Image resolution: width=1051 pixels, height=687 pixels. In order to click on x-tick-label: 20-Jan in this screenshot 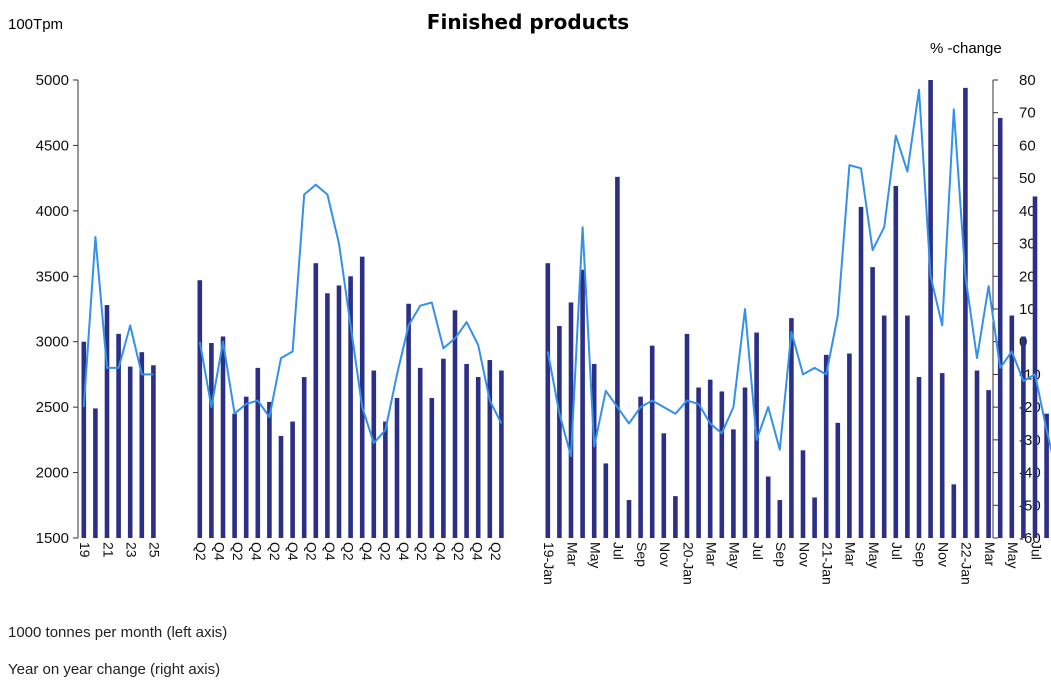, I will do `click(688, 563)`.